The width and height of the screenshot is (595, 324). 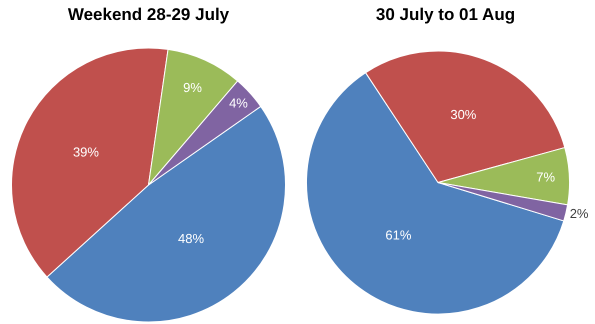 What do you see at coordinates (398, 235) in the screenshot?
I see `data-label: 61%` at bounding box center [398, 235].